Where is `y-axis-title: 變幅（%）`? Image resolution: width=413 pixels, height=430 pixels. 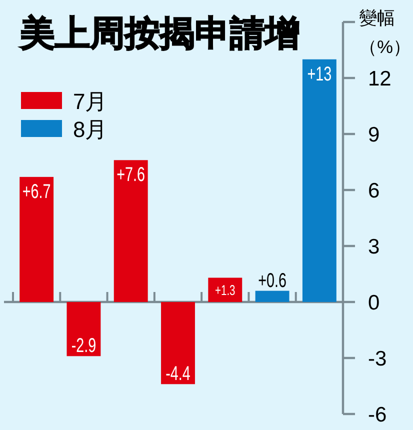 y-axis-title: 變幅（%） is located at coordinates (385, 33).